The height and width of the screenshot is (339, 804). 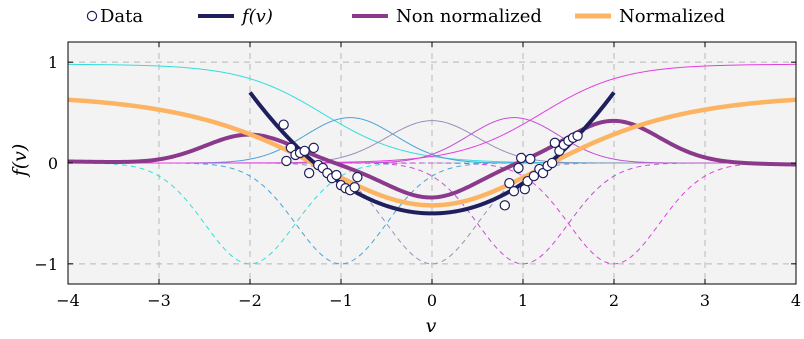 What do you see at coordinates (20, 161) in the screenshot?
I see `y-axis-label: f(v)` at bounding box center [20, 161].